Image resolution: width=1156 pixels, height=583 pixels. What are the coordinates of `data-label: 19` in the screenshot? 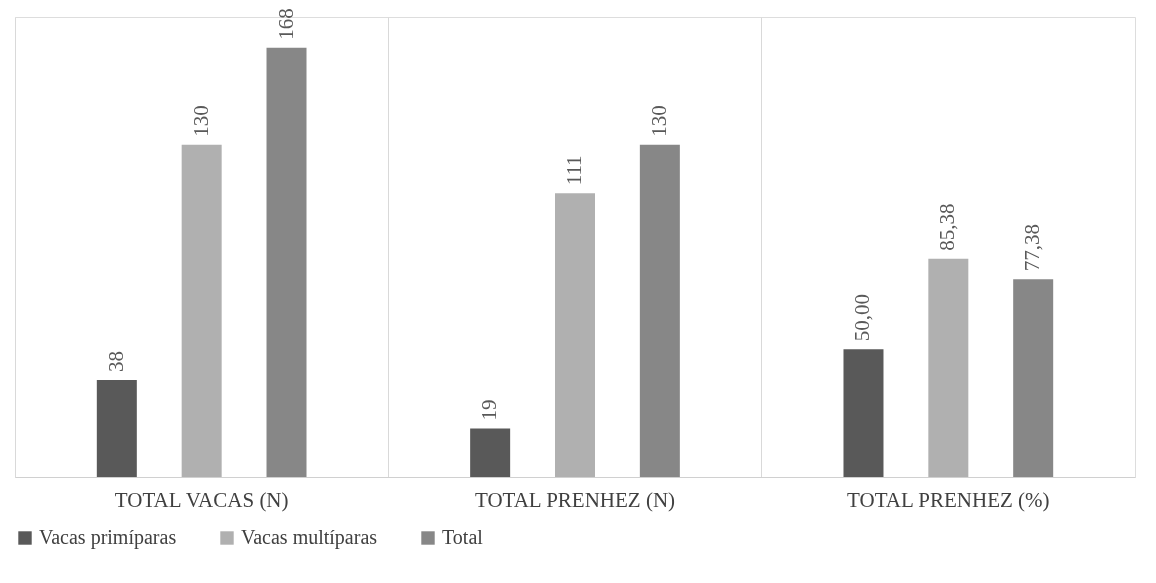 It's located at (489, 410).